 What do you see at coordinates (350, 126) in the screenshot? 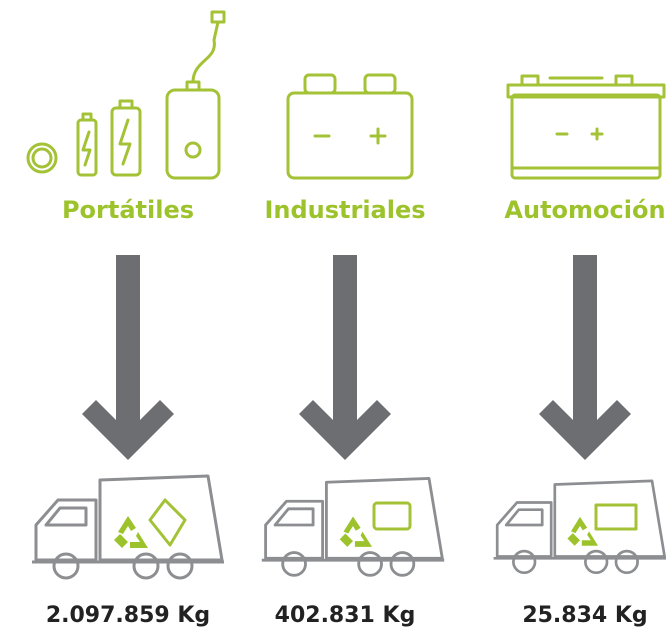
I see `industrial-icon` at bounding box center [350, 126].